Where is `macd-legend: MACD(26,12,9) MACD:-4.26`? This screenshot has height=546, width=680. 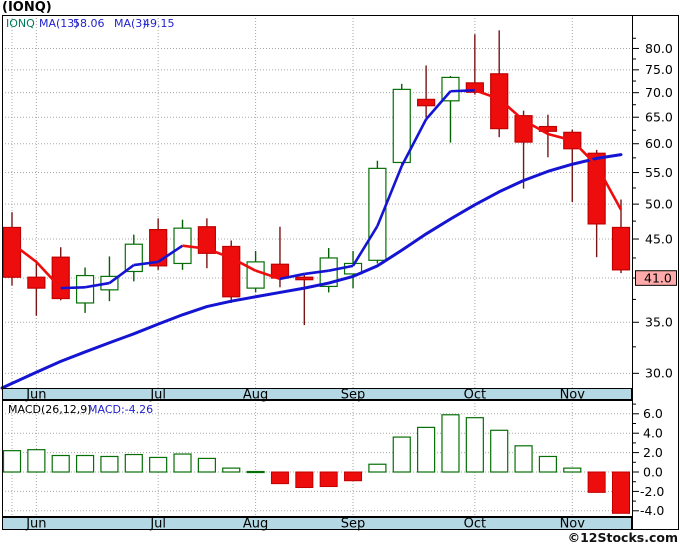 macd-legend: MACD(26,12,9) MACD:-4.26 is located at coordinates (316, 409).